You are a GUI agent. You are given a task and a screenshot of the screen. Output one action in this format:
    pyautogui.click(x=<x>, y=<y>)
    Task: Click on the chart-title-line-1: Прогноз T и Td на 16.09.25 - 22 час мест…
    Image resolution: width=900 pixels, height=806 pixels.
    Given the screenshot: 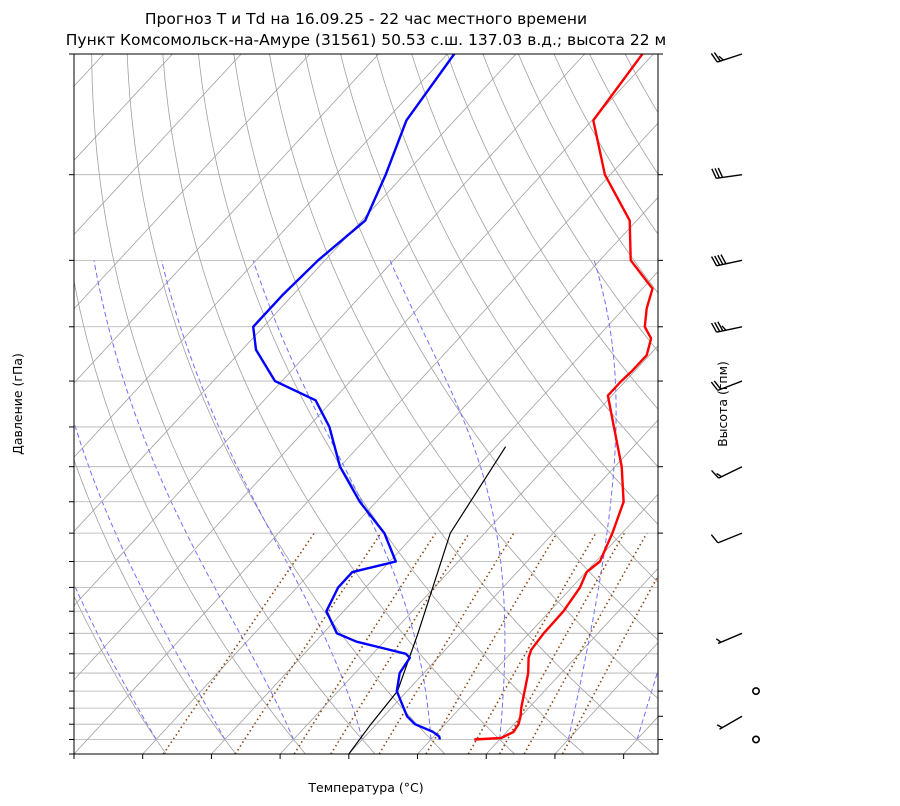 What is the action you would take?
    pyautogui.click(x=366, y=19)
    